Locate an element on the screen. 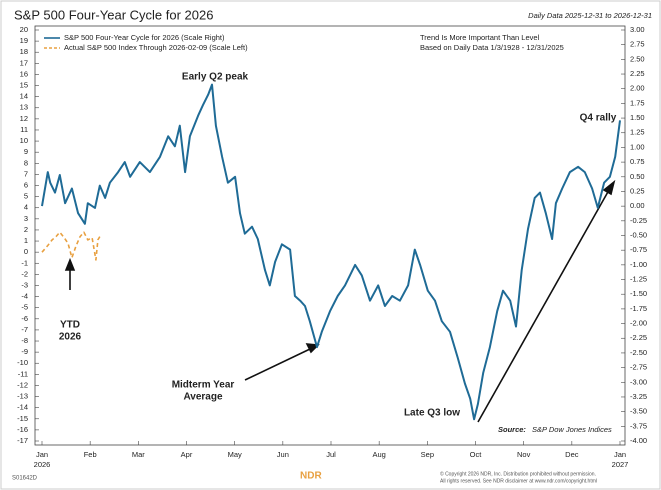  y-tick-label: 16 is located at coordinates (24, 73).